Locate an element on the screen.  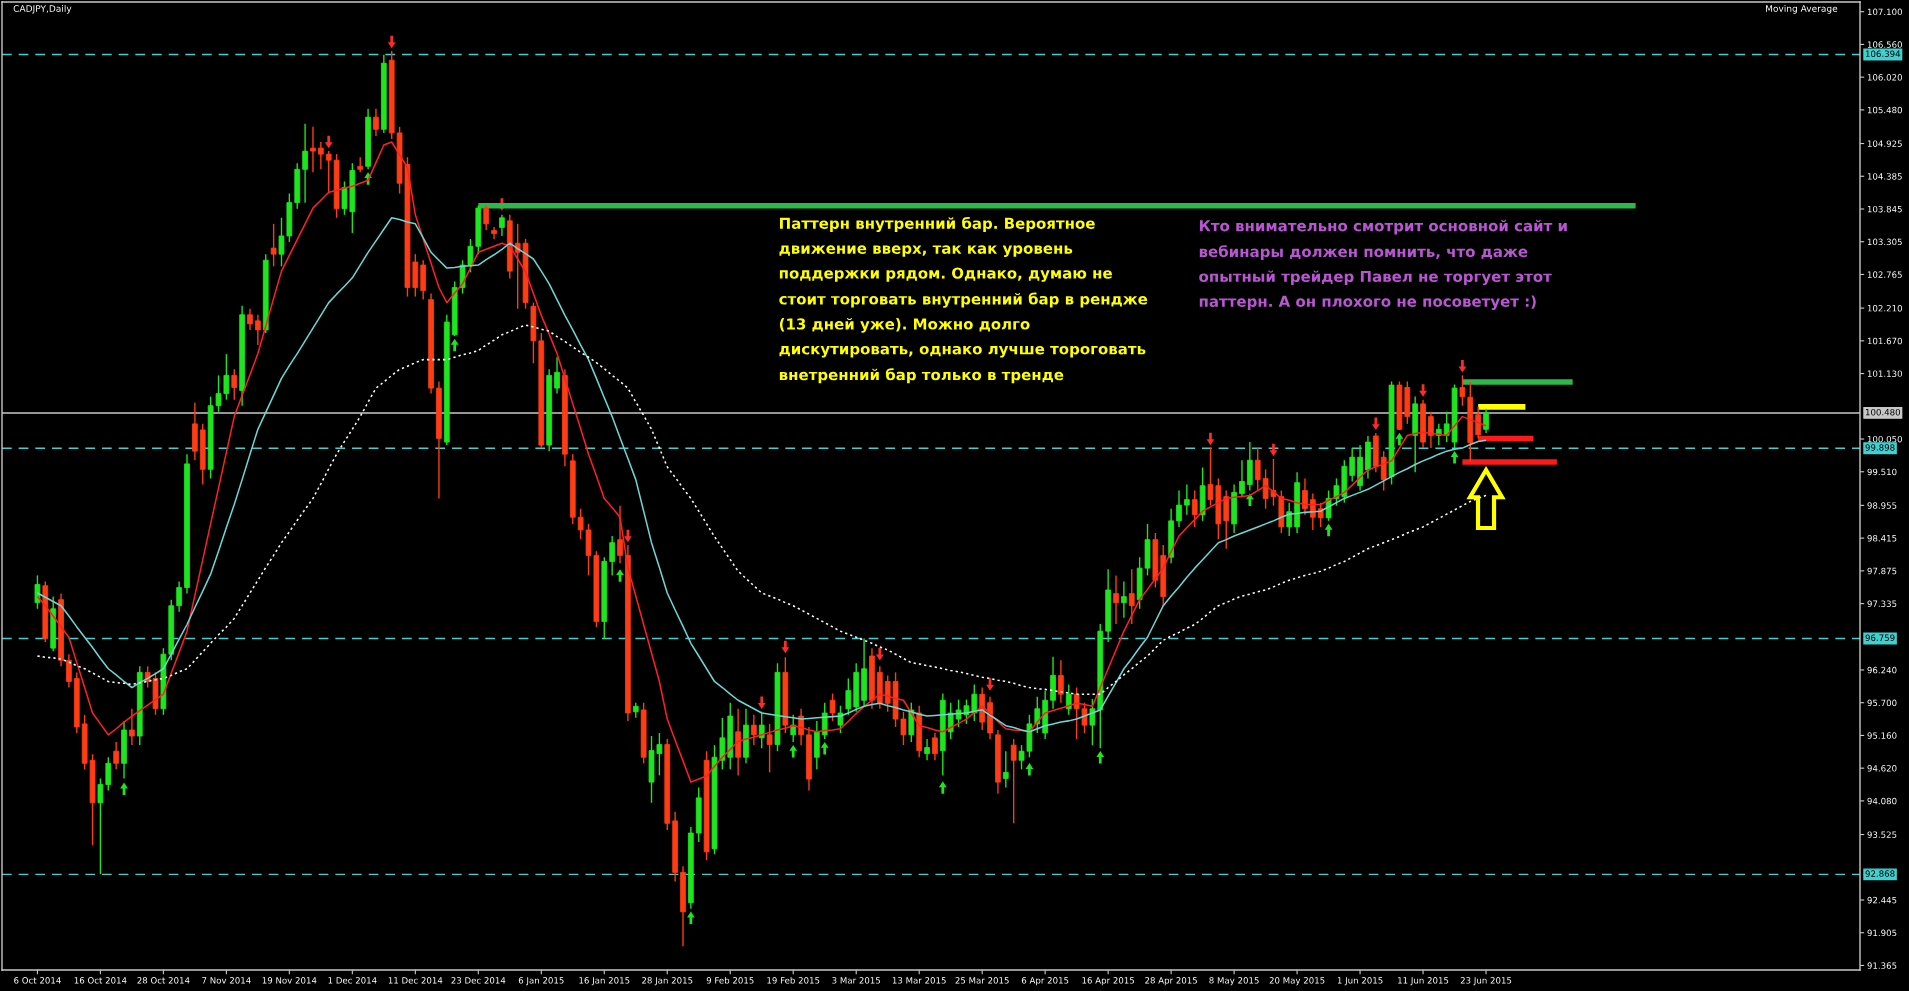
x-tick-label: 3 Mar 2015 is located at coordinates (856, 980).